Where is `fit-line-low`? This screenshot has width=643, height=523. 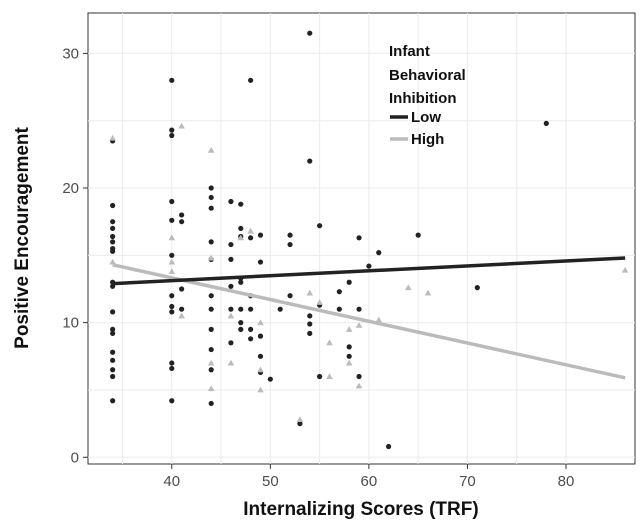 fit-line-low is located at coordinates (369, 271).